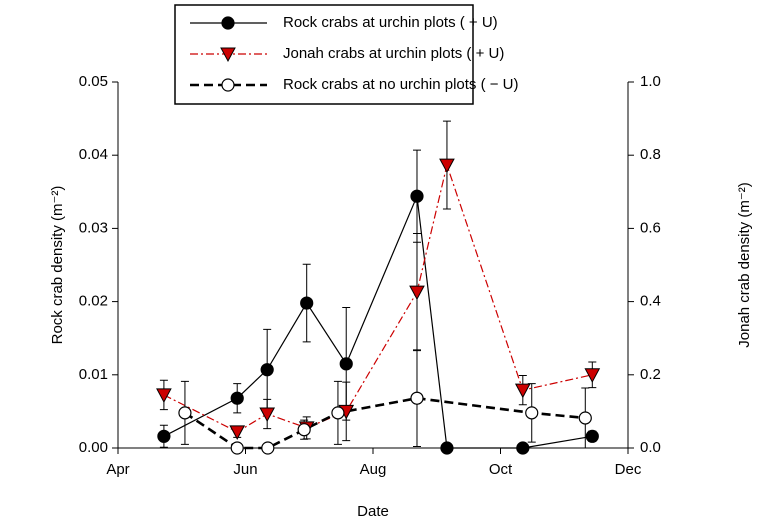 This screenshot has height=527, width=760. Describe the element at coordinates (501, 469) in the screenshot. I see `x-tick-label: Oct` at that location.